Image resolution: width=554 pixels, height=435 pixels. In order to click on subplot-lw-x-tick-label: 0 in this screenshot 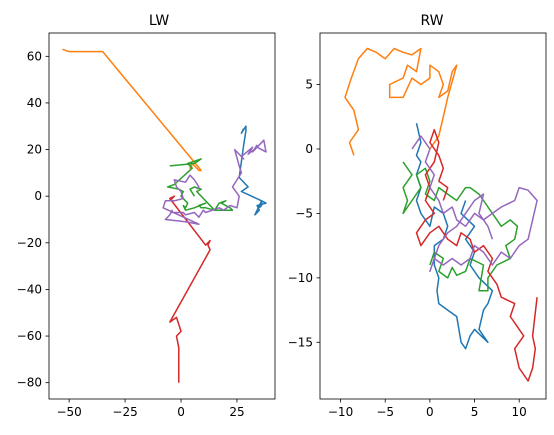, I will do `click(181, 412)`.